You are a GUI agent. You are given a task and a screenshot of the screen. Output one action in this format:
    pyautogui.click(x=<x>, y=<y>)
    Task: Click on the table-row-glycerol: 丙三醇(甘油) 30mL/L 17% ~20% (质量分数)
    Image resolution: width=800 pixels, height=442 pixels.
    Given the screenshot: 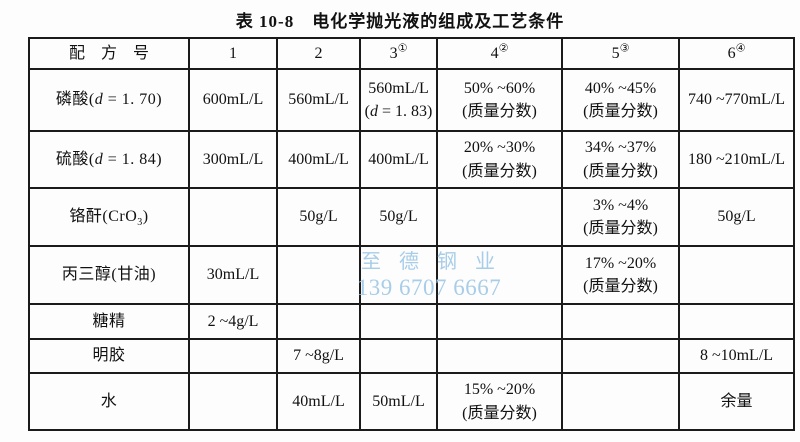 What is the action you would take?
    pyautogui.click(x=411, y=275)
    